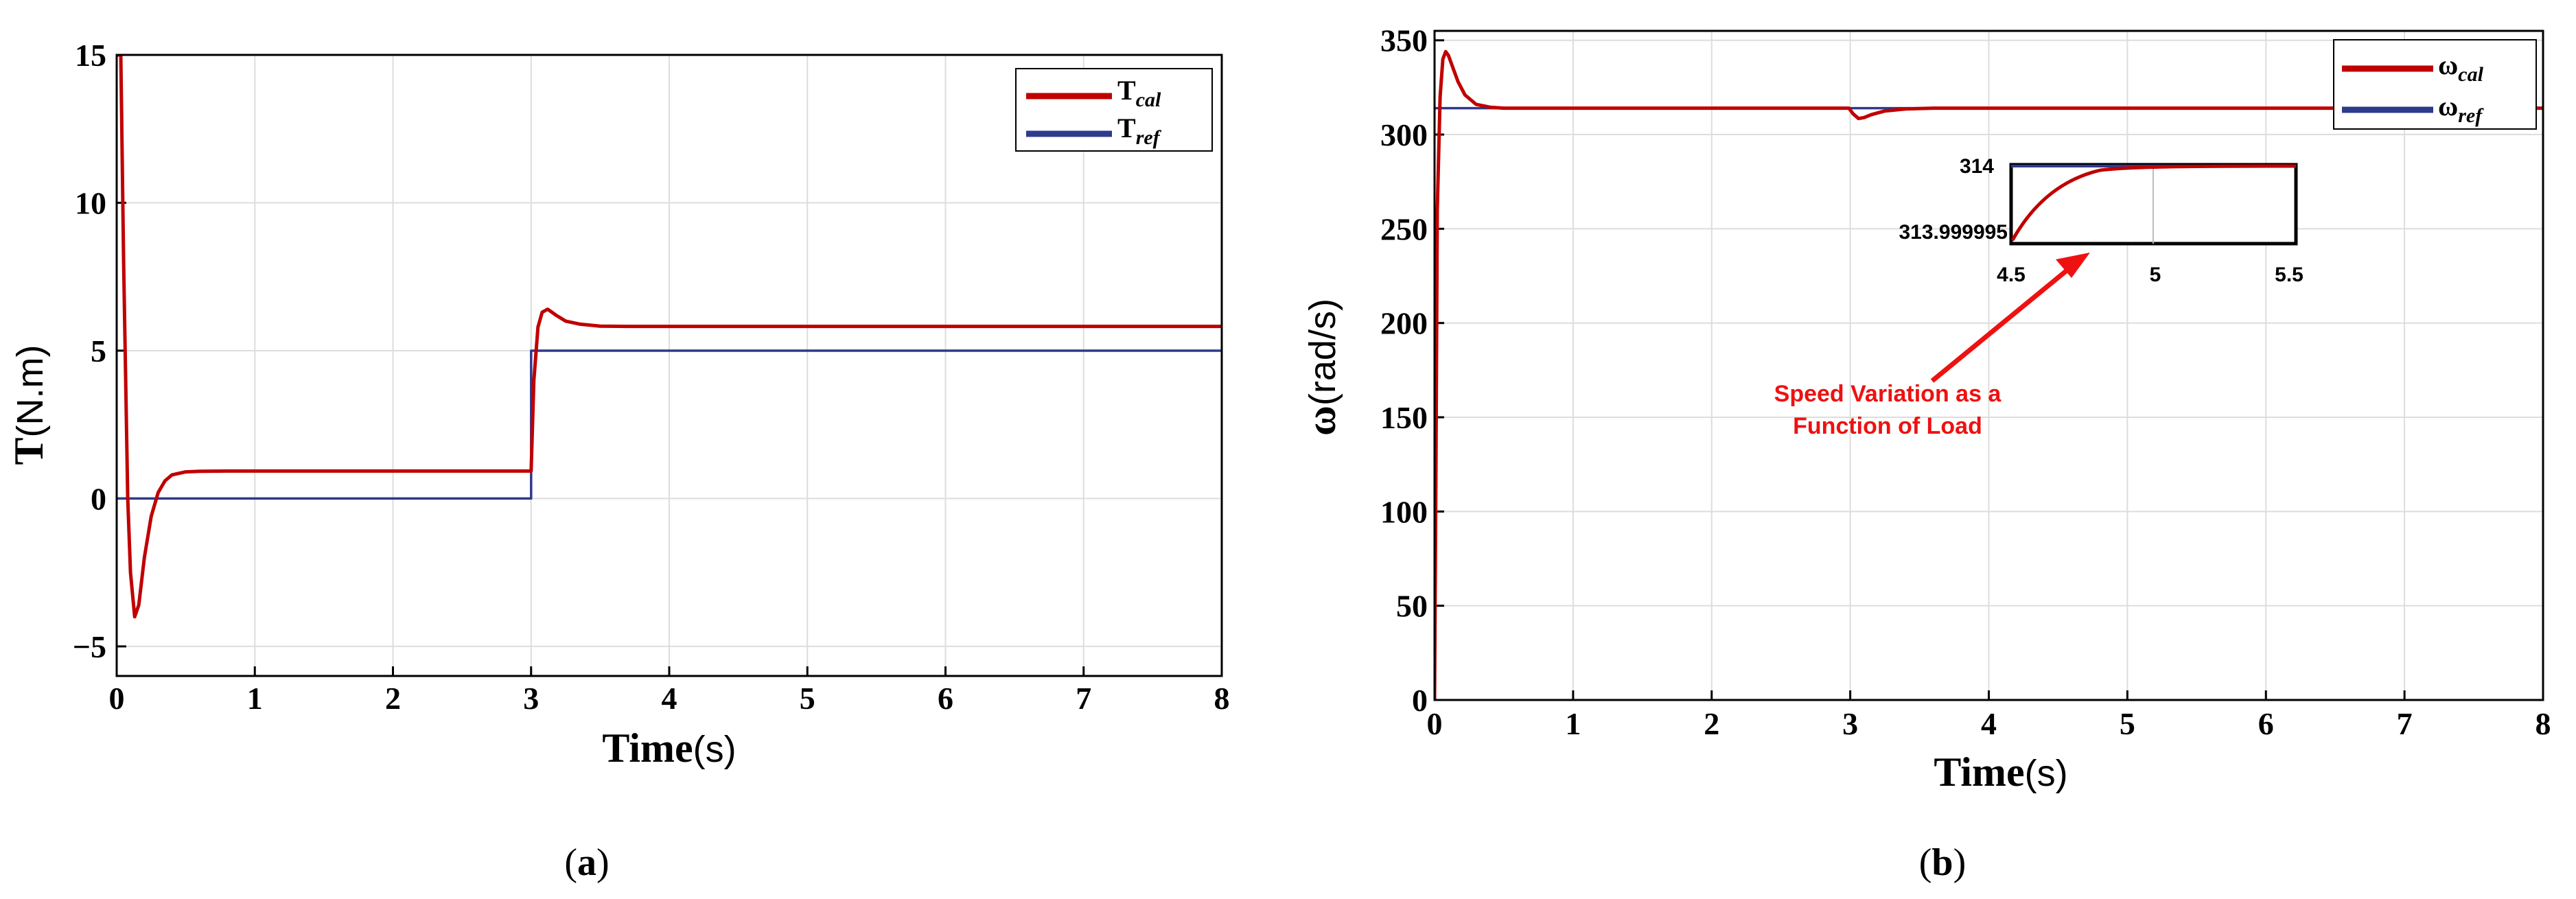 The image size is (2576, 899). What do you see at coordinates (1404, 417) in the screenshot?
I see `y-tick-label: 150` at bounding box center [1404, 417].